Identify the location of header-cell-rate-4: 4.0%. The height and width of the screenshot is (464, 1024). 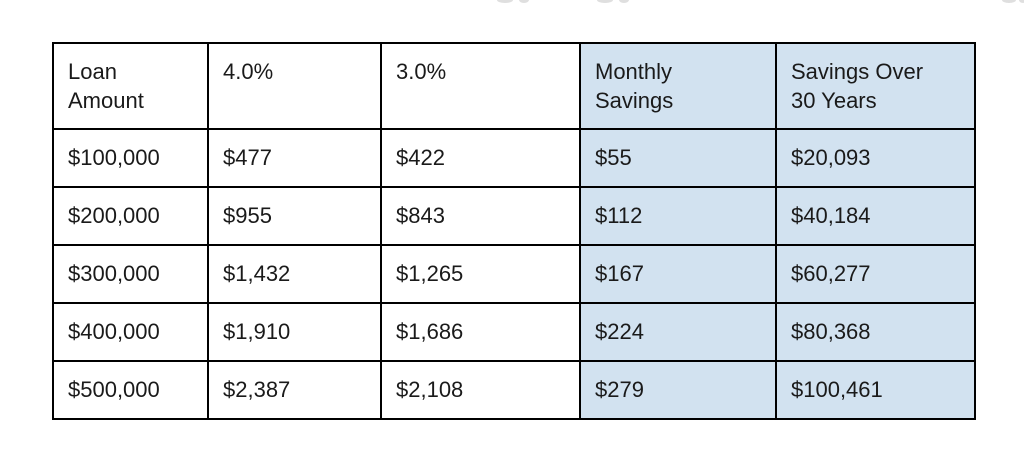
(294, 86).